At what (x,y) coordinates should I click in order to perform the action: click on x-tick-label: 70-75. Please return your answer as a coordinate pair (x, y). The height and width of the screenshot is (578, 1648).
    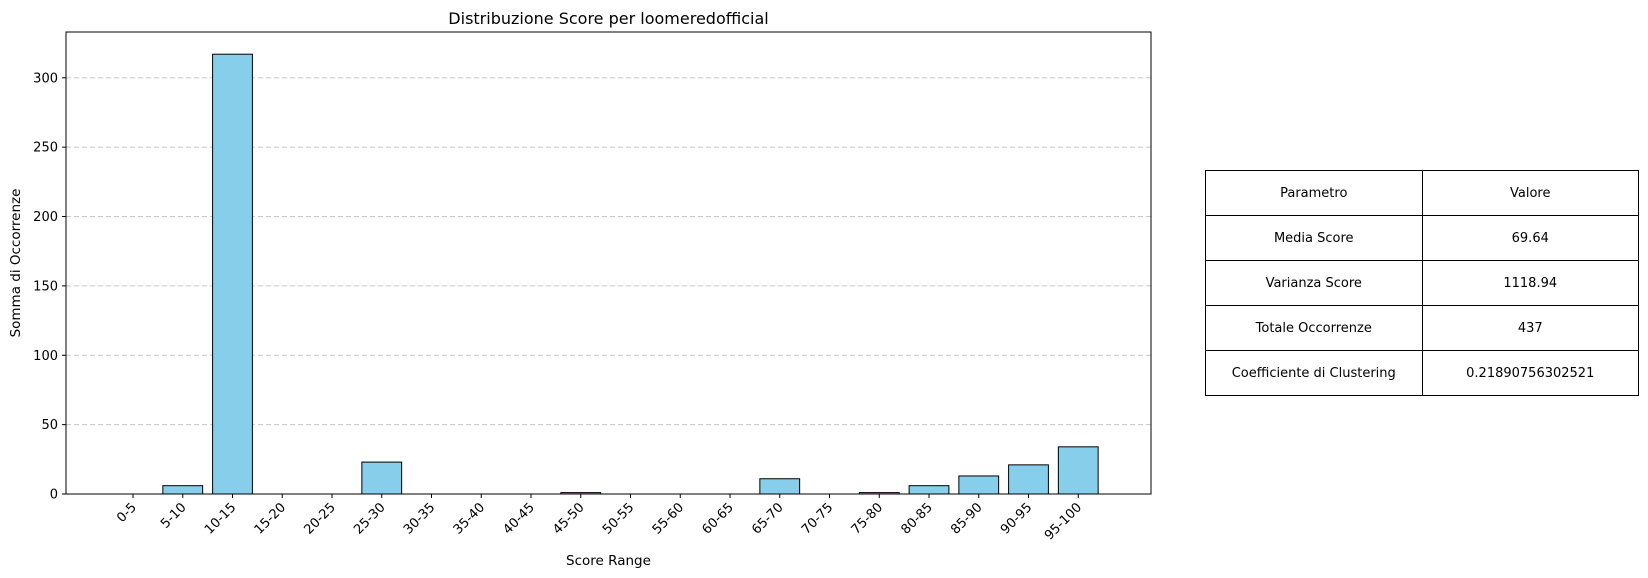
    Looking at the image, I should click on (817, 518).